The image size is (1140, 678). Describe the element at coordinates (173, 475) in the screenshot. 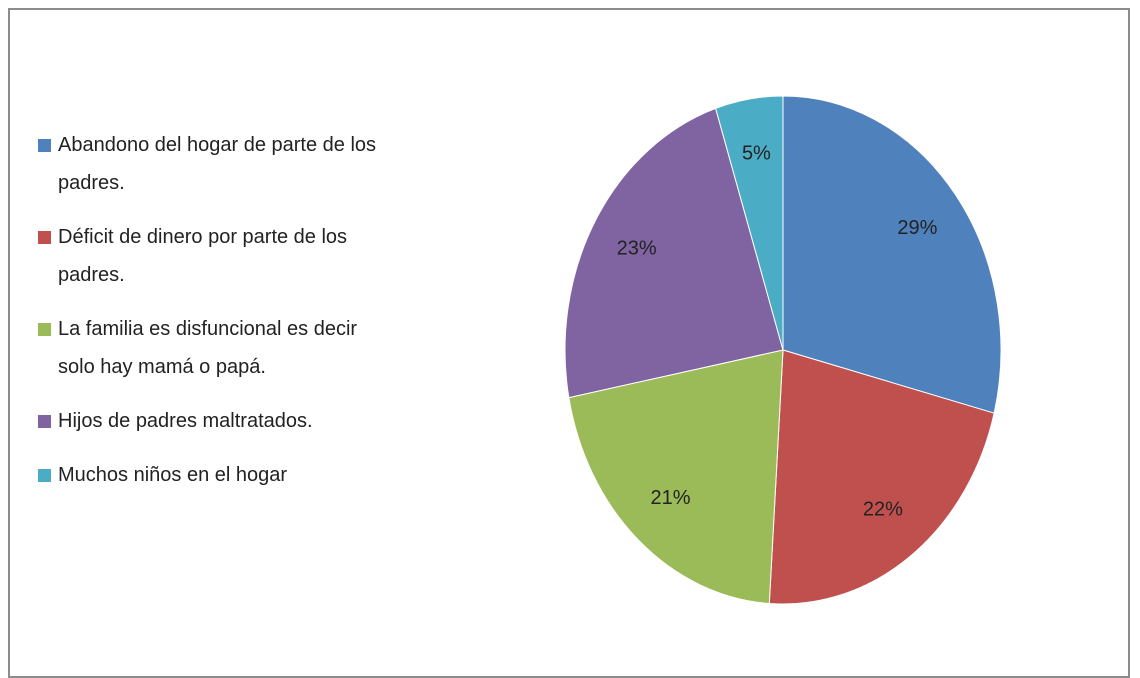

I see `legend-label: Muchos niños en el hogar` at that location.